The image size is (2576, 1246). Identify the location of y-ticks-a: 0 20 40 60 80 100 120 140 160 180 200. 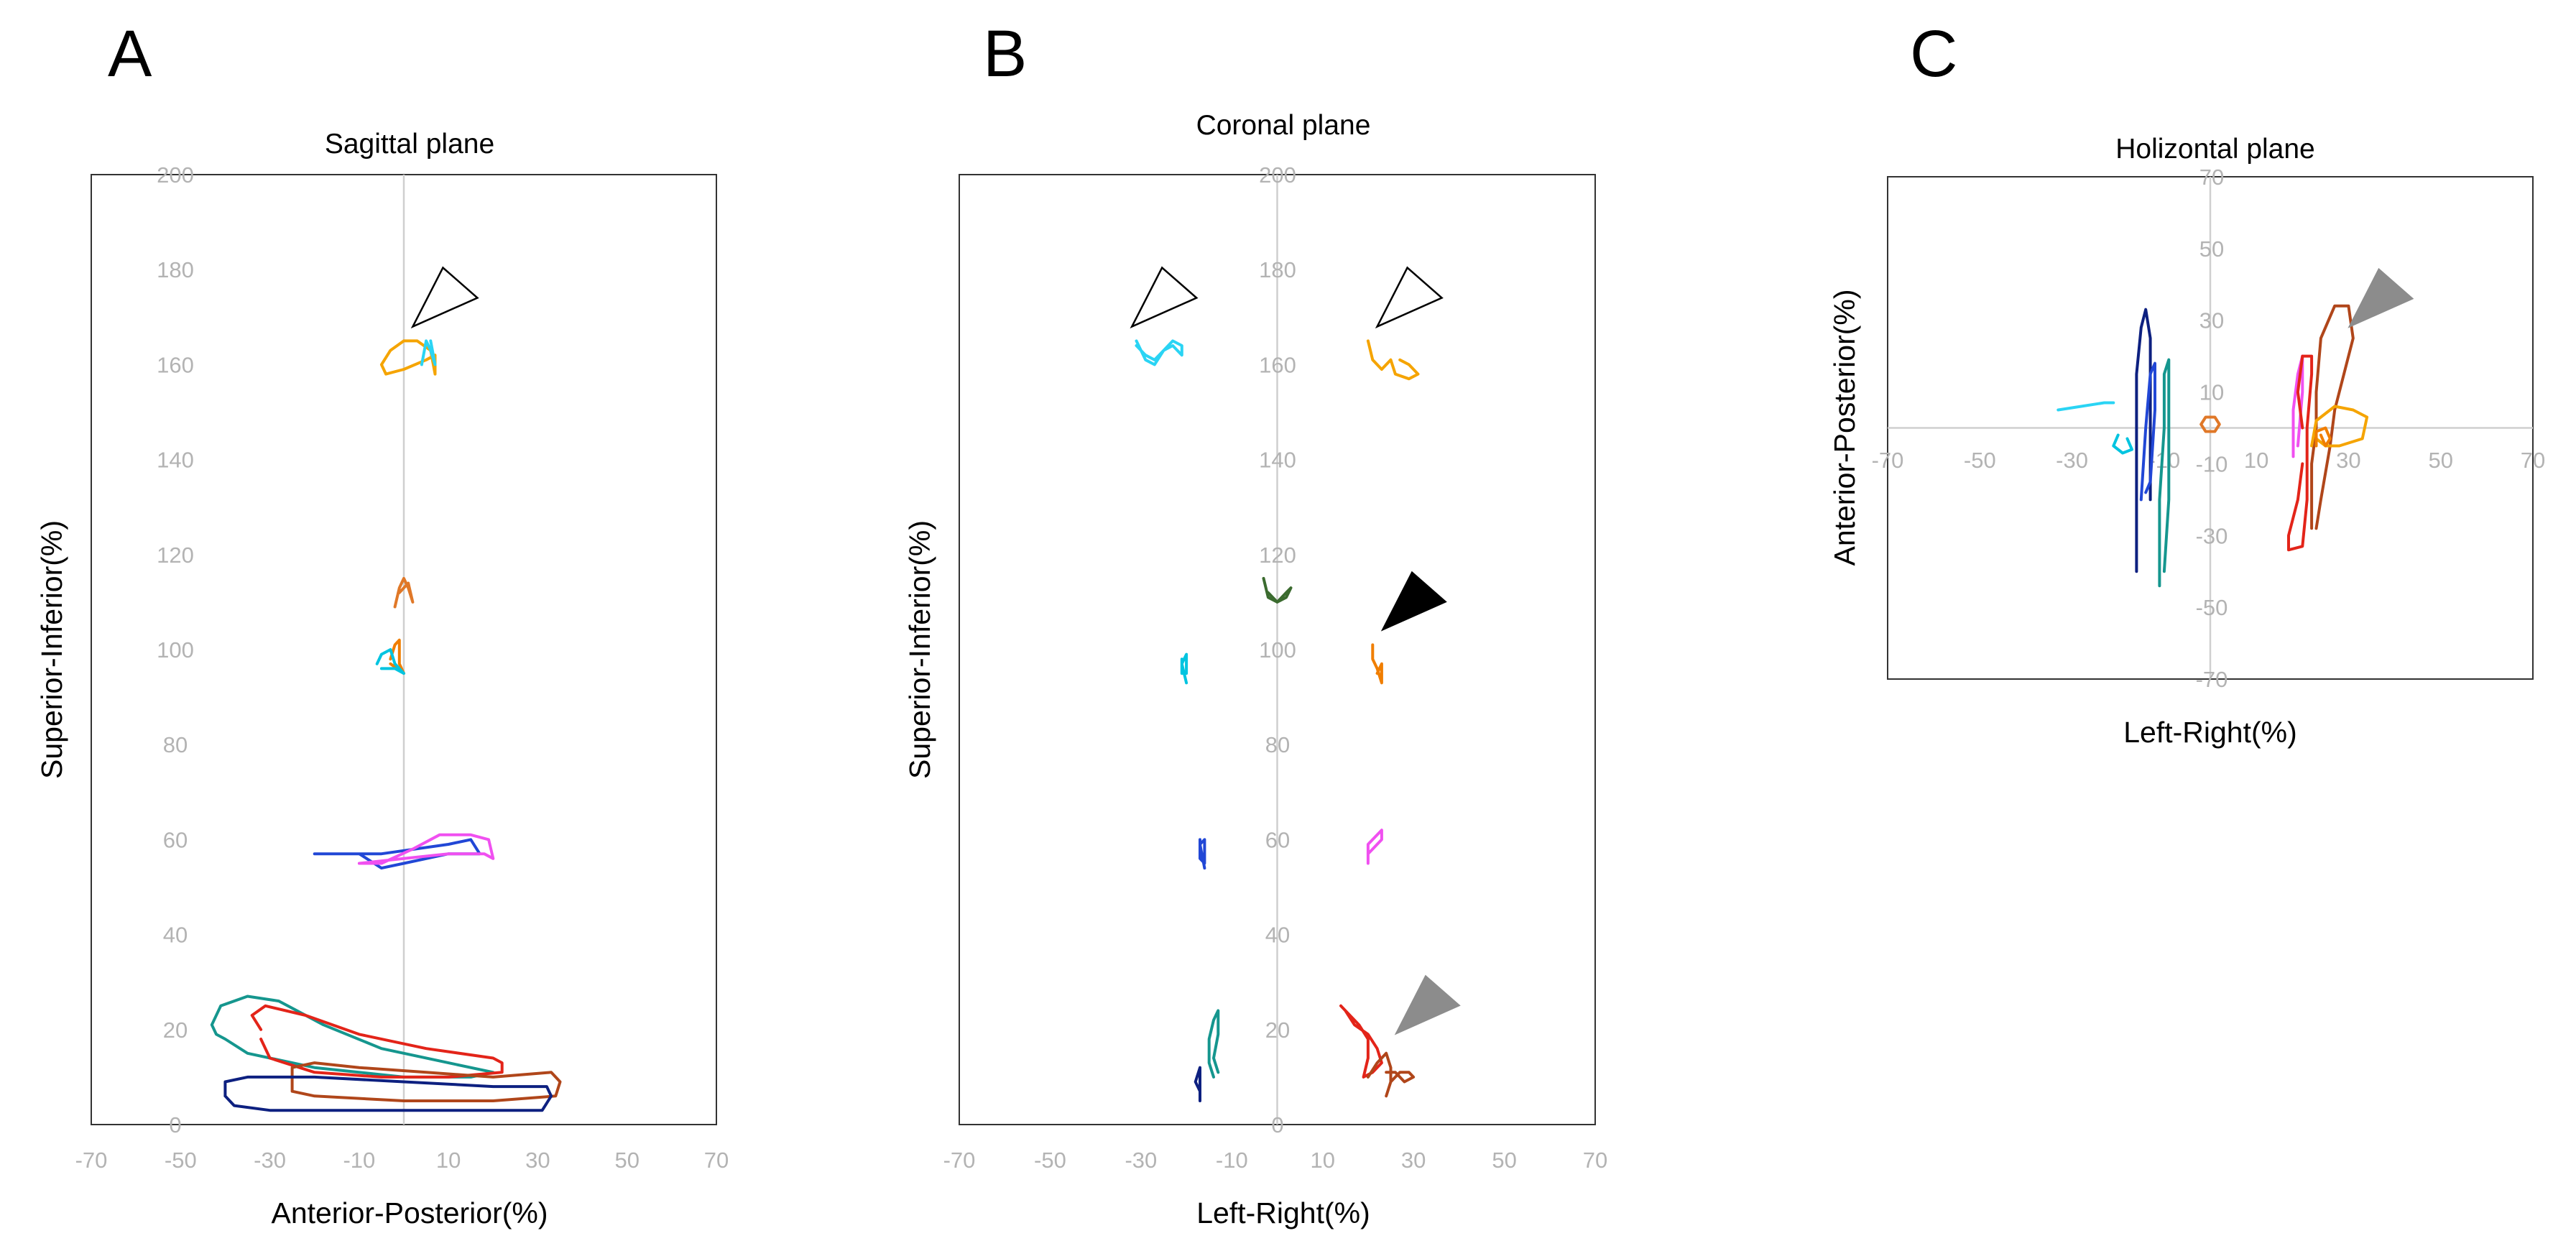
(176, 649).